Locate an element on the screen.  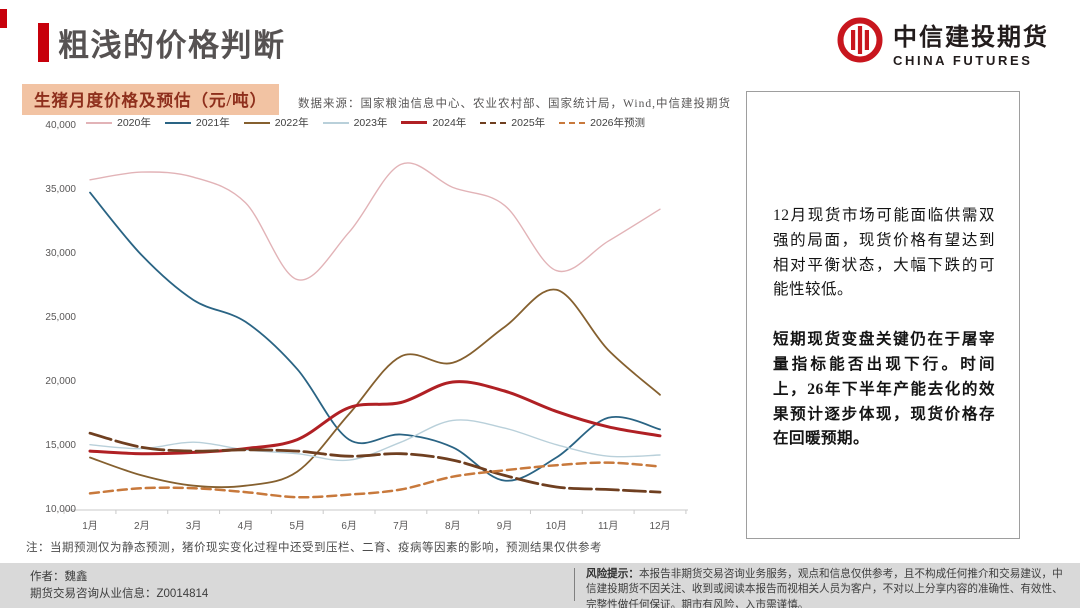
x-axis-tick-label: 10月 is located at coordinates (556, 526).